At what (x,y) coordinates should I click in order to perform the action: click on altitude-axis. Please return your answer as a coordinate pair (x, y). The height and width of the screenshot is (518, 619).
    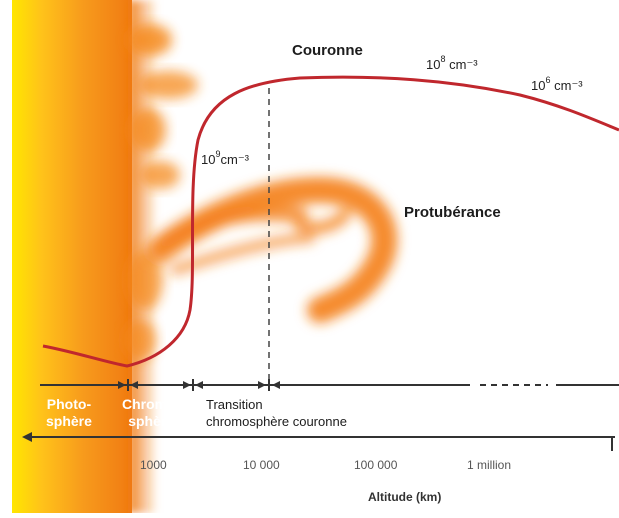
    Looking at the image, I should click on (318, 441).